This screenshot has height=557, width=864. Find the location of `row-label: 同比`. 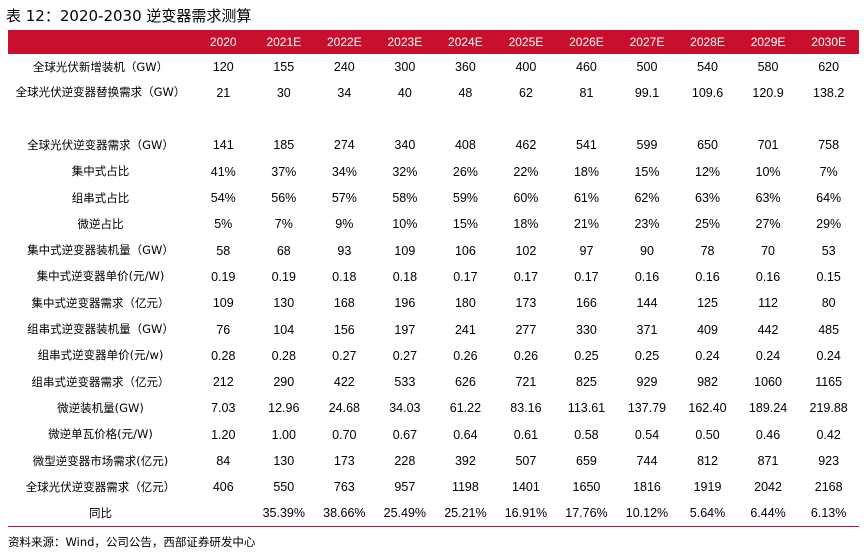

row-label: 同比 is located at coordinates (100, 514).